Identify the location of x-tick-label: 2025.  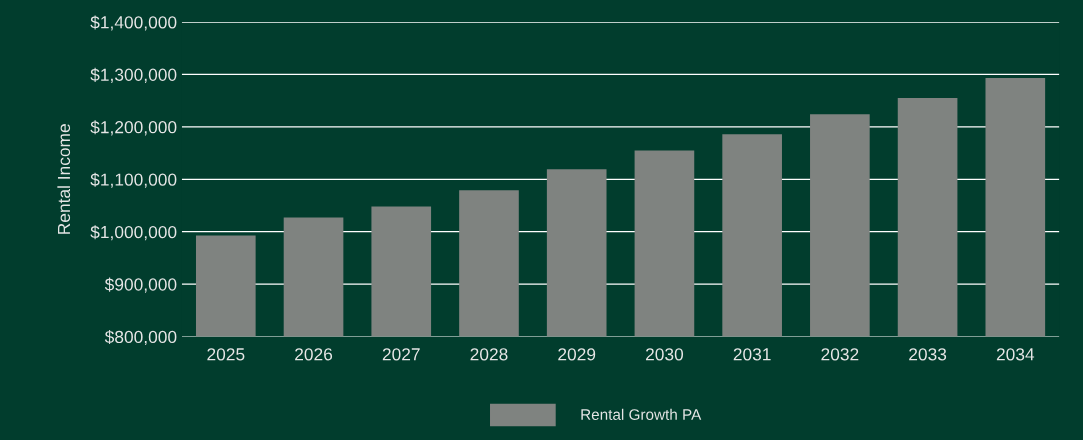
(226, 354).